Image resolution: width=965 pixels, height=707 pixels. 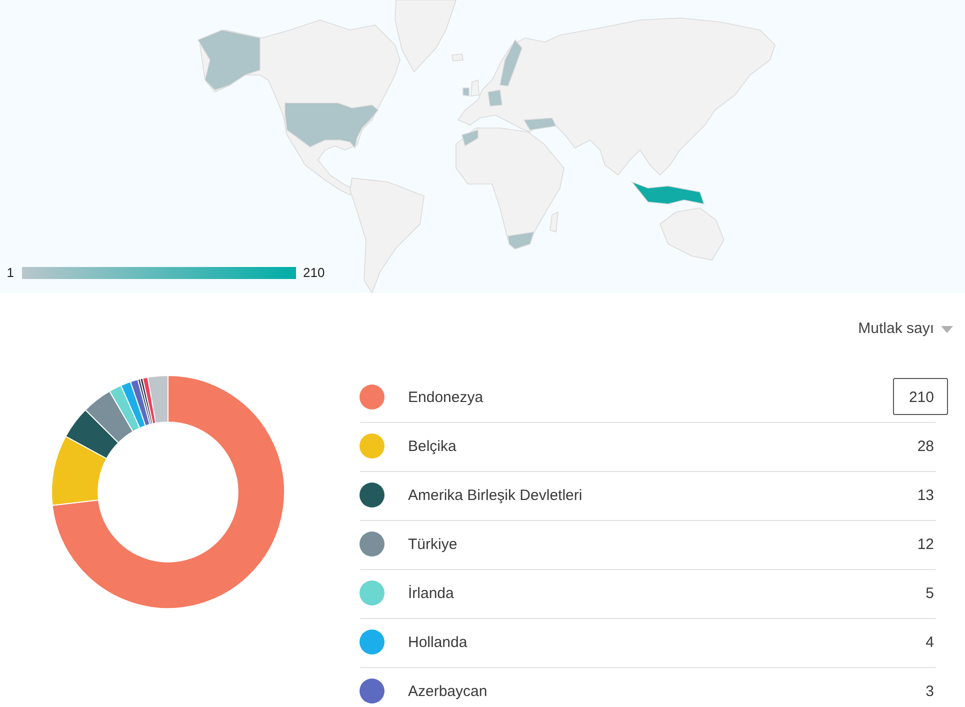 I want to click on data-label: 12, so click(x=925, y=545).